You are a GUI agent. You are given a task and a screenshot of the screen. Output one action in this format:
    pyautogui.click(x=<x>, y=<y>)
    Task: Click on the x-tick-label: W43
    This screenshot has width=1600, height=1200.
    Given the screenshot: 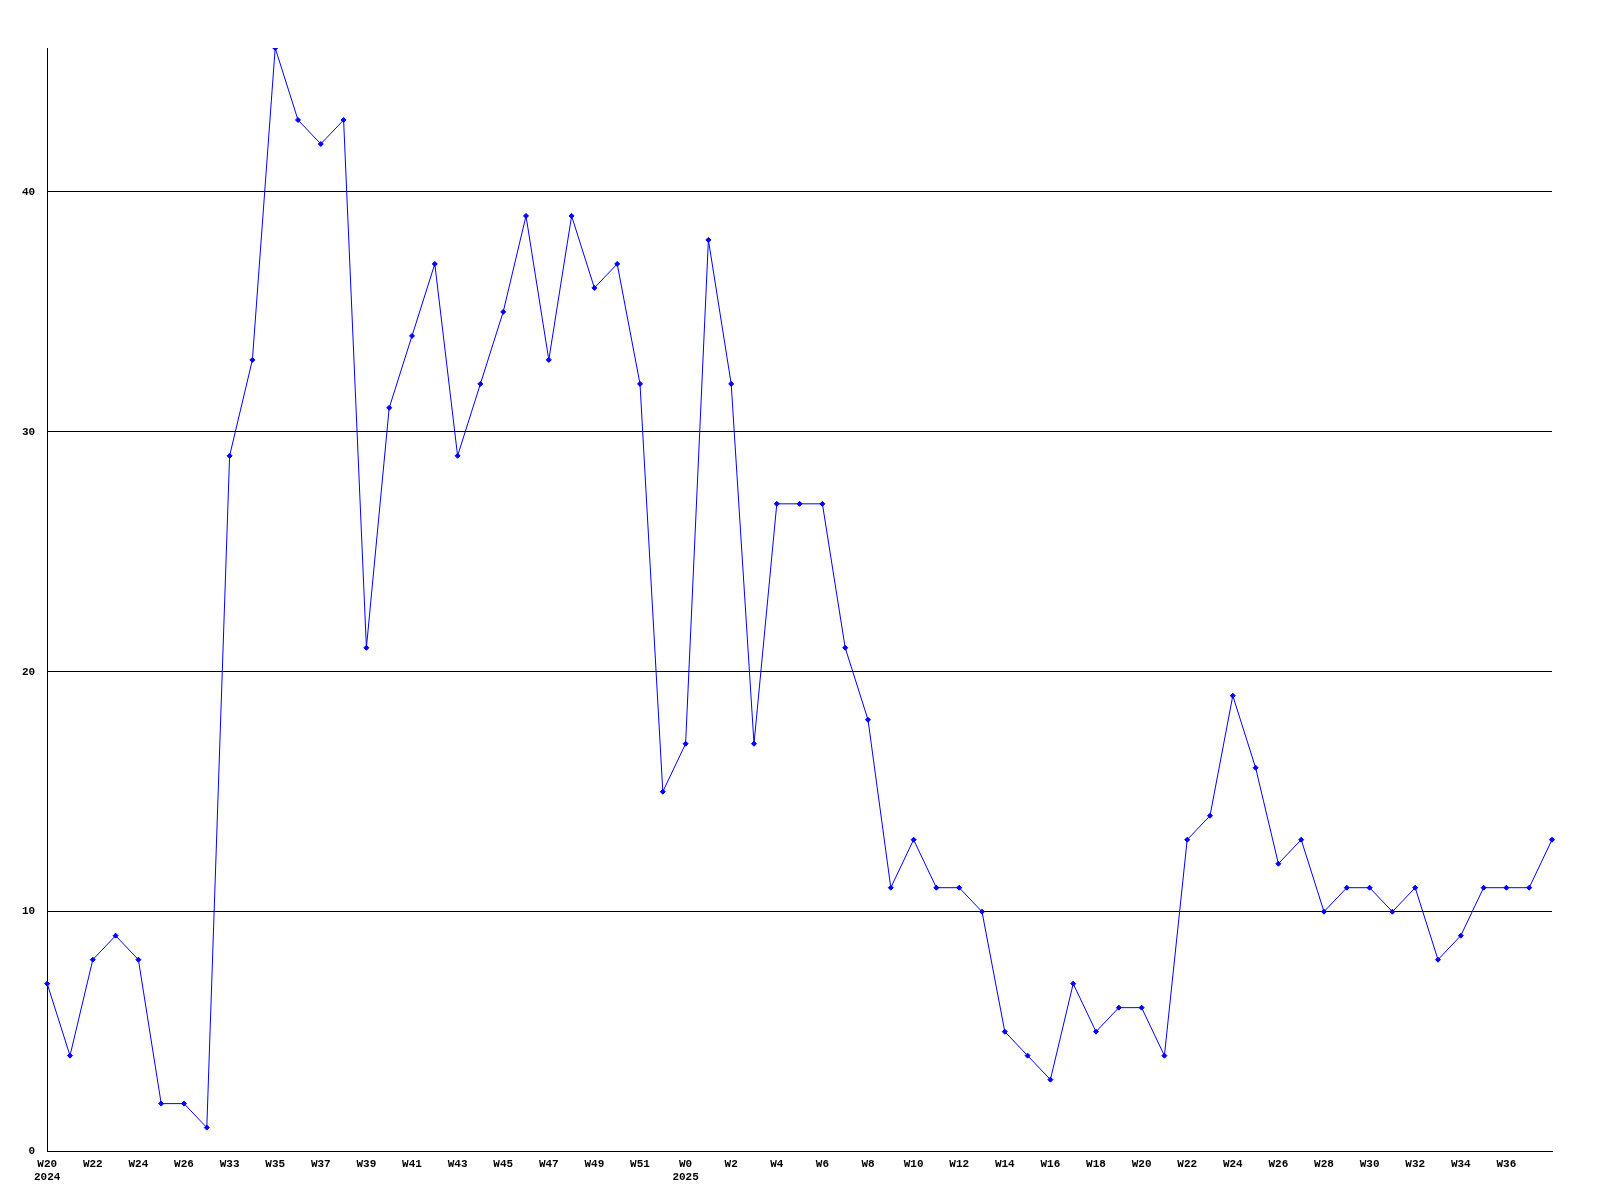 What is the action you would take?
    pyautogui.click(x=457, y=1163)
    